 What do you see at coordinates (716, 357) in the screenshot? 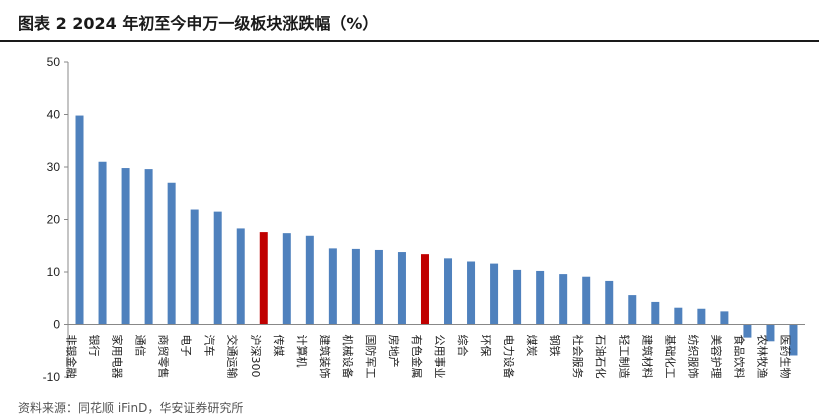
I see `category-label: 美容护理` at bounding box center [716, 357].